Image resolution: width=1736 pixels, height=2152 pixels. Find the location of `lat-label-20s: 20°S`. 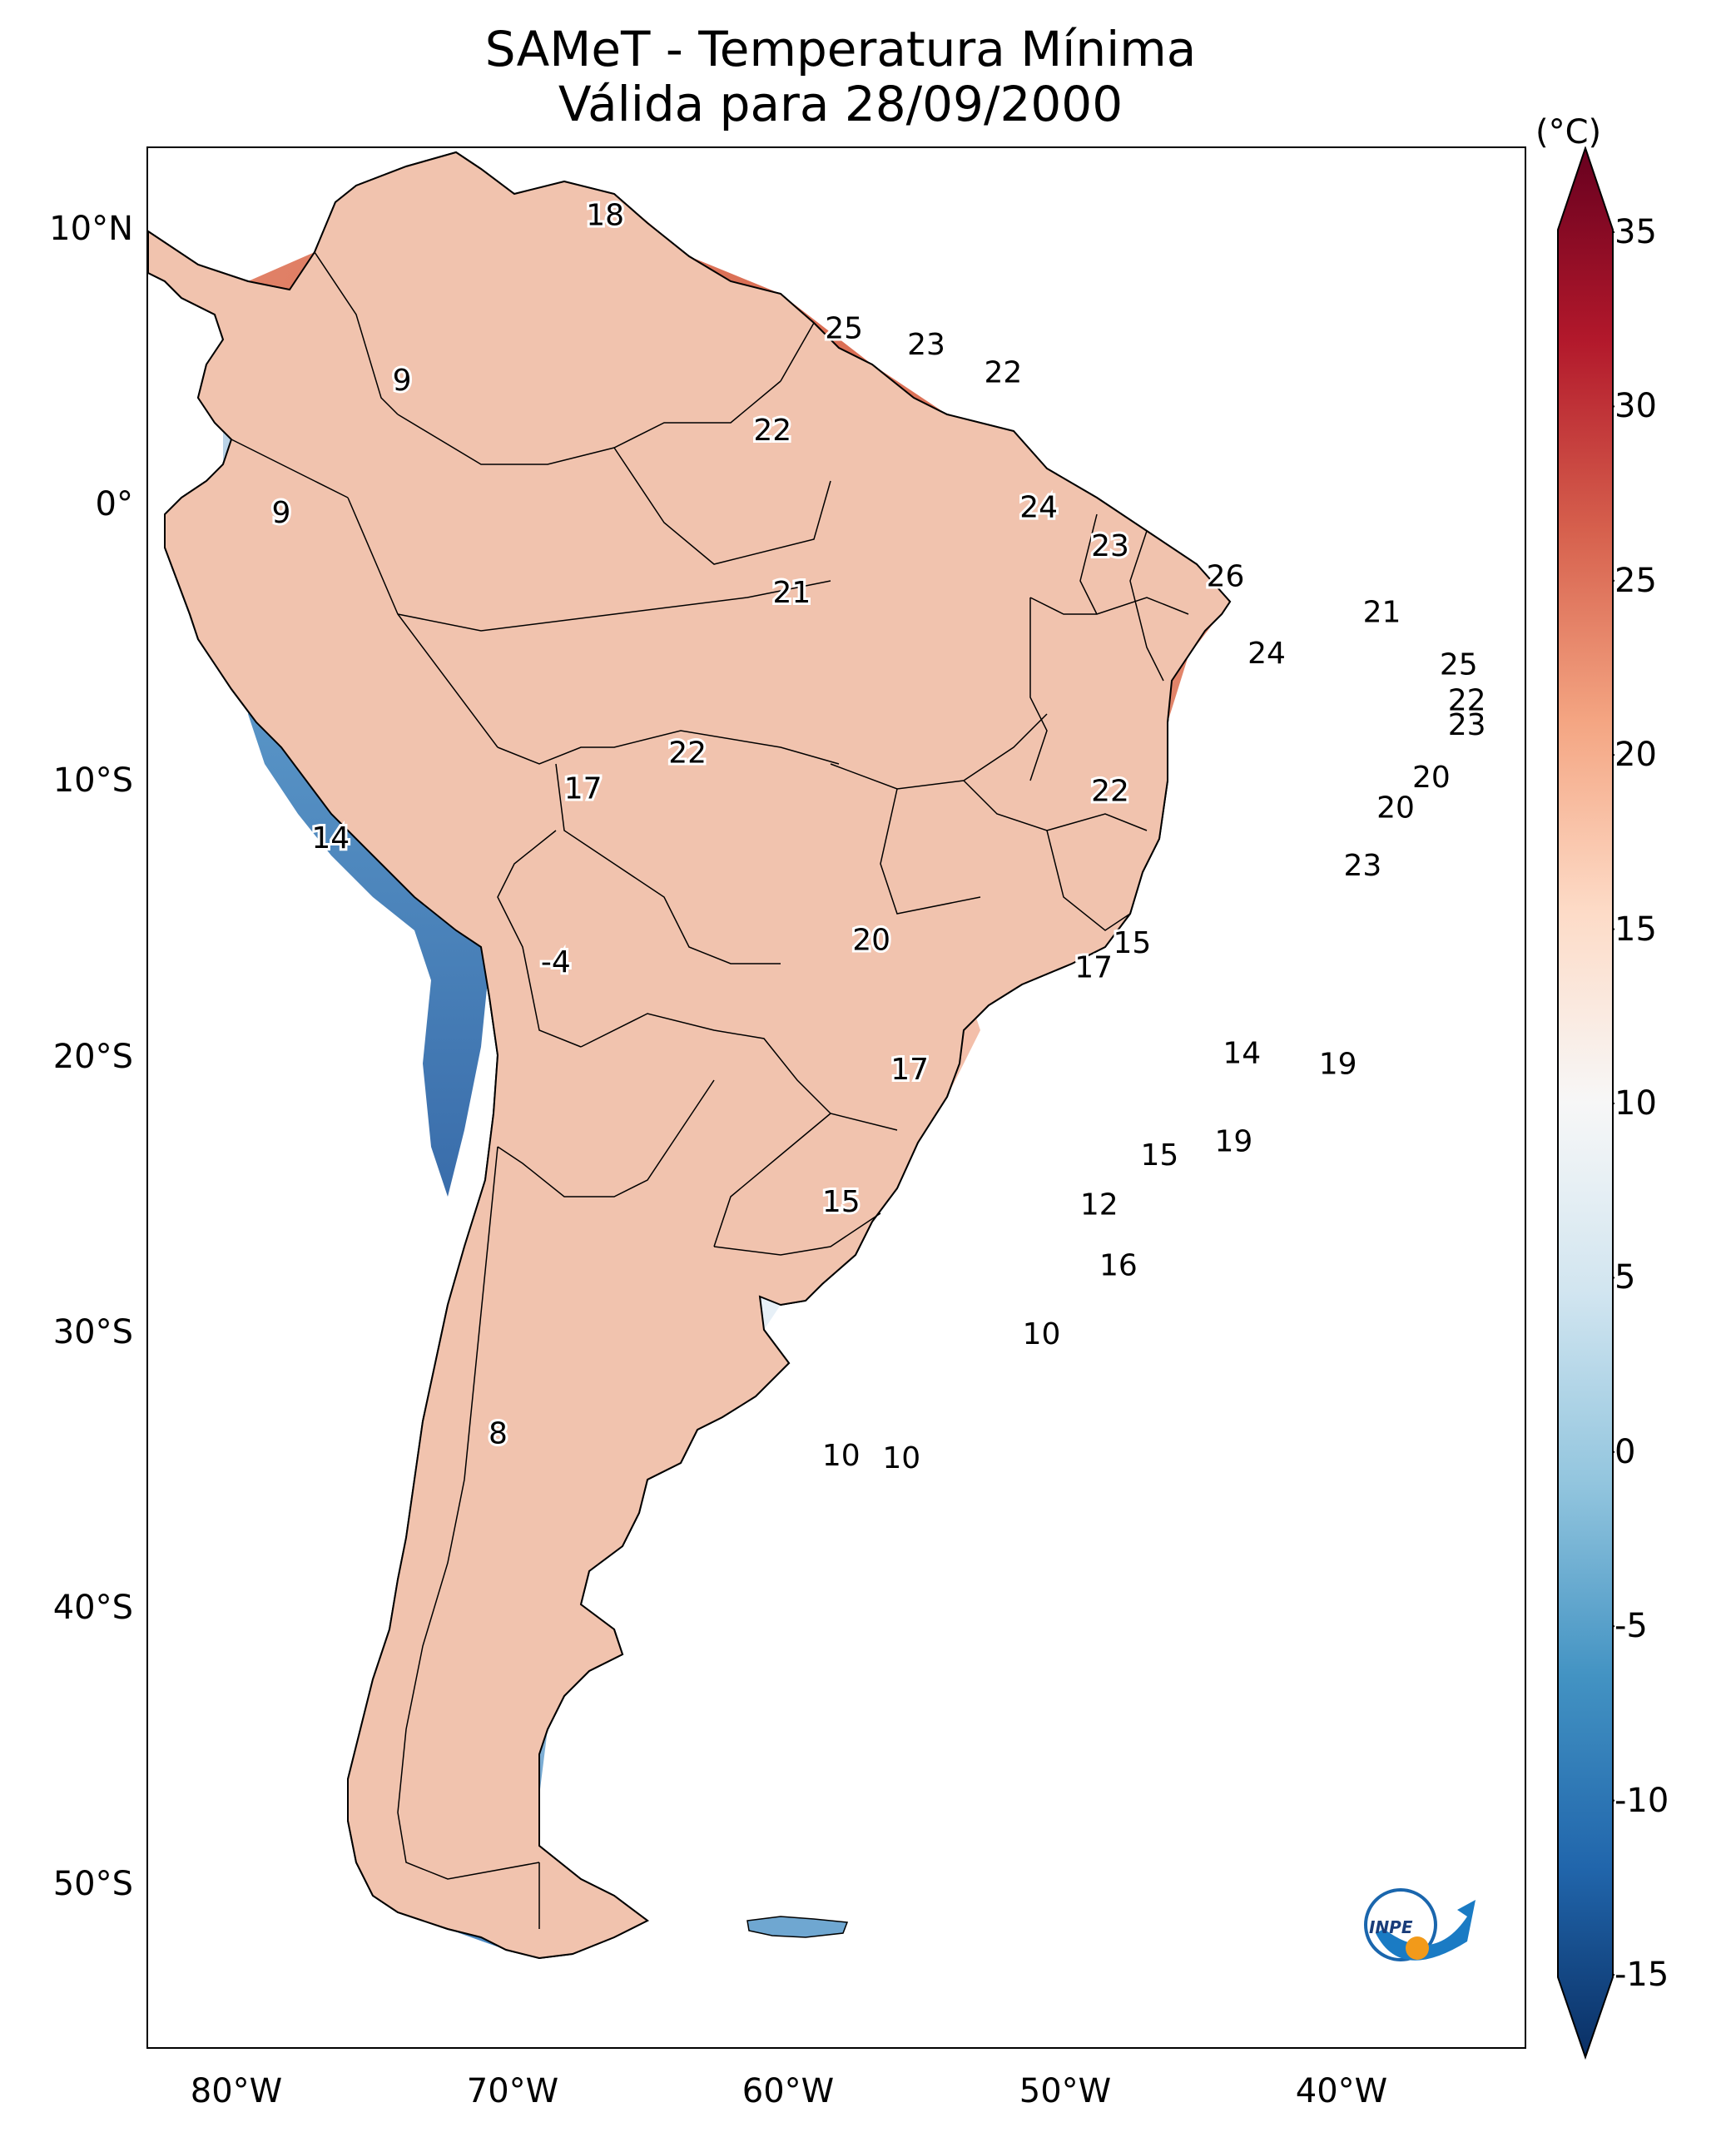

lat-label-20s: 20°S is located at coordinates (93, 1057).